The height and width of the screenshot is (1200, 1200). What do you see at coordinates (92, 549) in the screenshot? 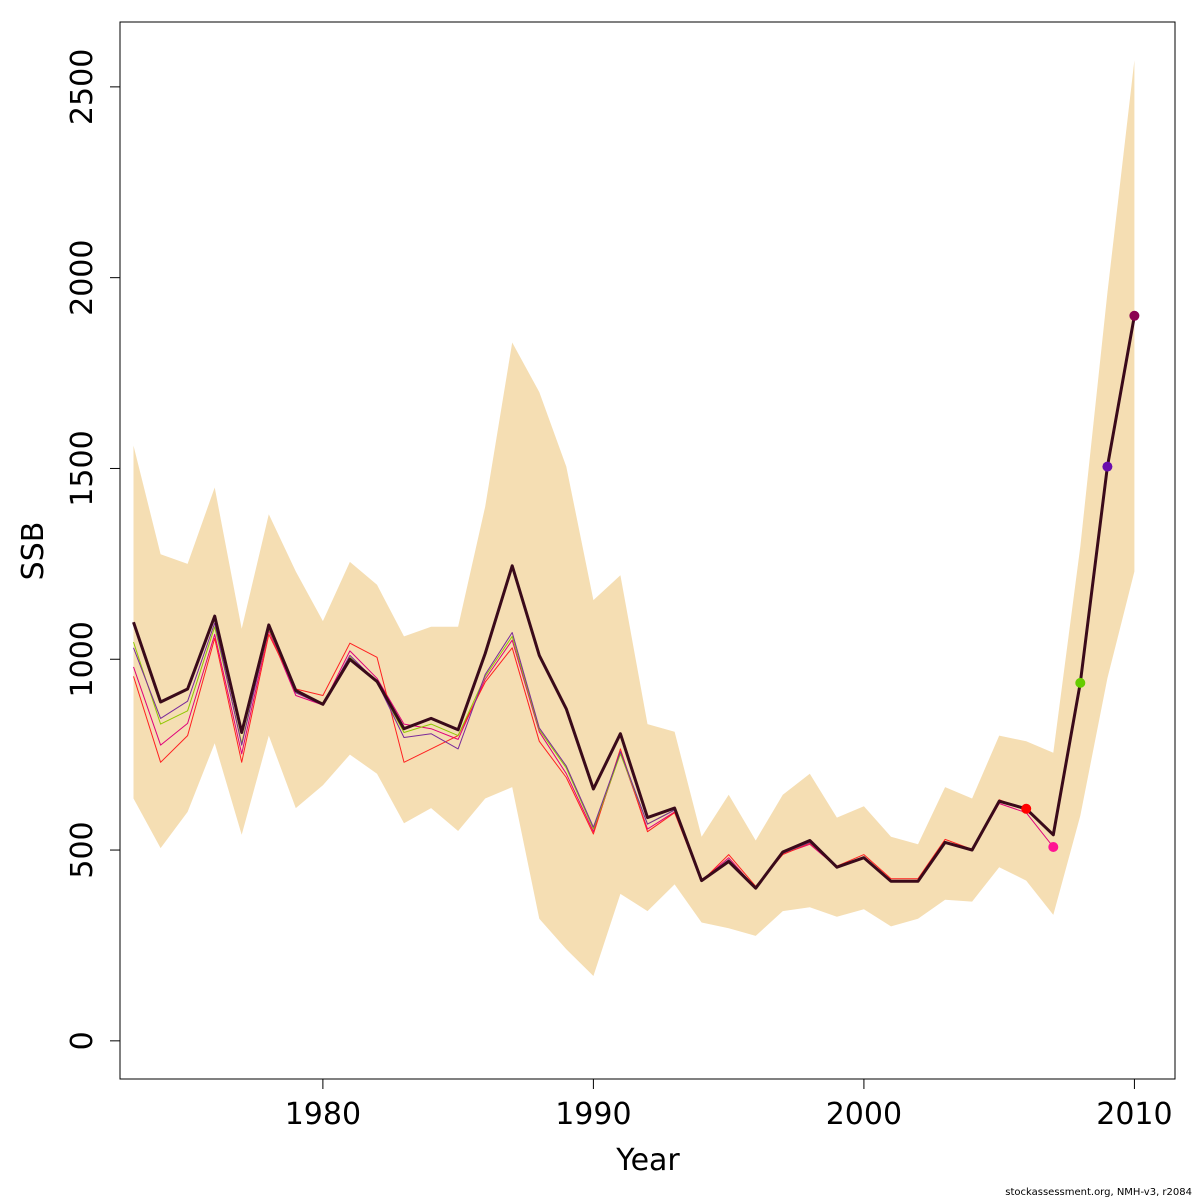
I see `y-axis: 0 500 1000 1500 2000 2500` at bounding box center [92, 549].